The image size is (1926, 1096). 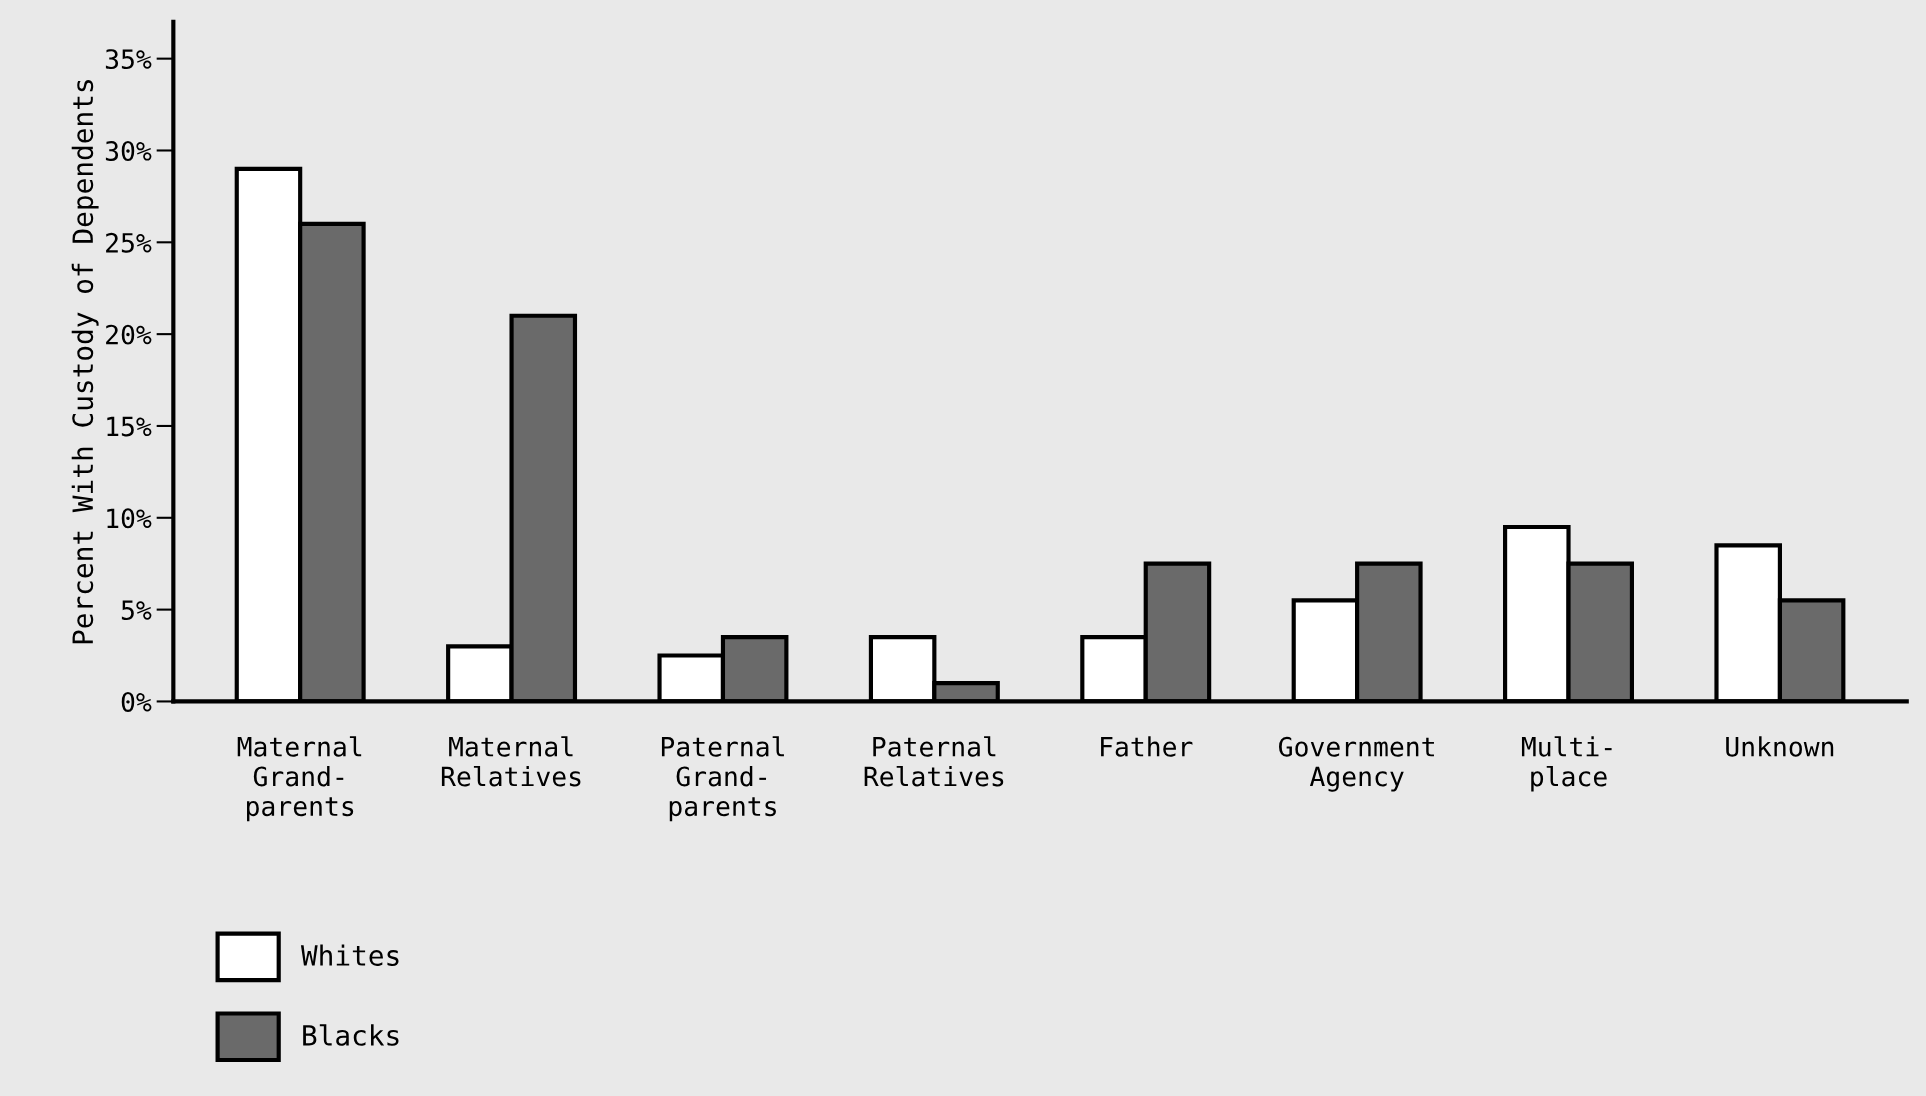 What do you see at coordinates (1566, 764) in the screenshot?
I see `x-tick-label: Multi- place` at bounding box center [1566, 764].